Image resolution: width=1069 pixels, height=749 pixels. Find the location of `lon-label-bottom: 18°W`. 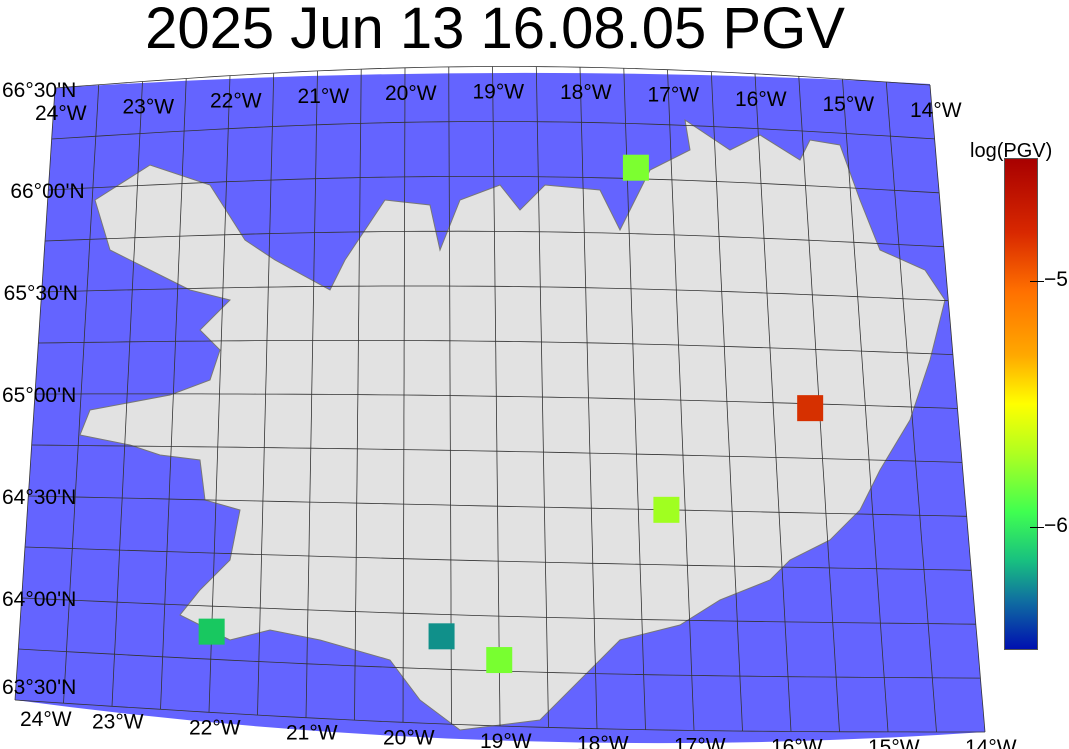

lon-label-bottom: 18°W is located at coordinates (603, 741).